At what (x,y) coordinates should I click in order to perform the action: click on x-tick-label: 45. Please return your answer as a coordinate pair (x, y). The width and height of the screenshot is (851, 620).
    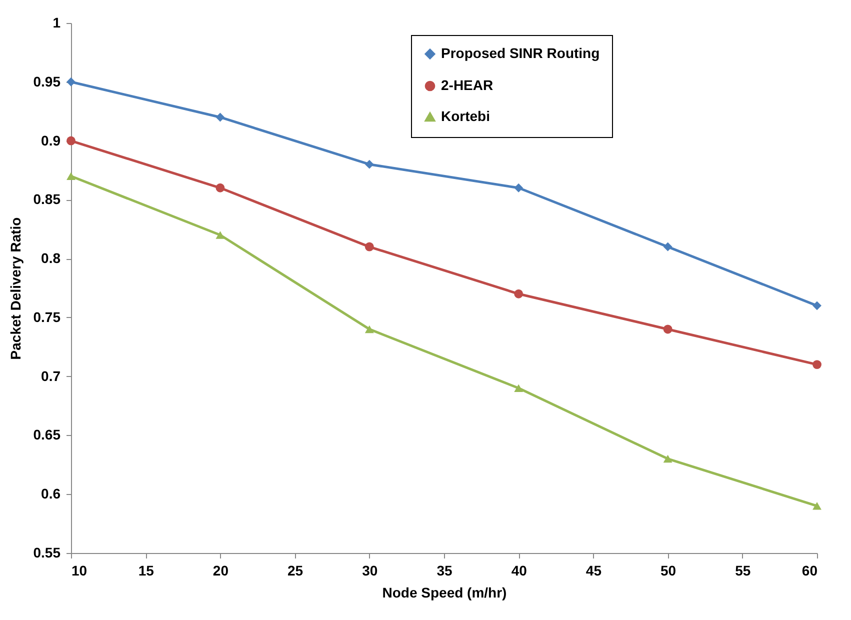
    Looking at the image, I should click on (594, 570).